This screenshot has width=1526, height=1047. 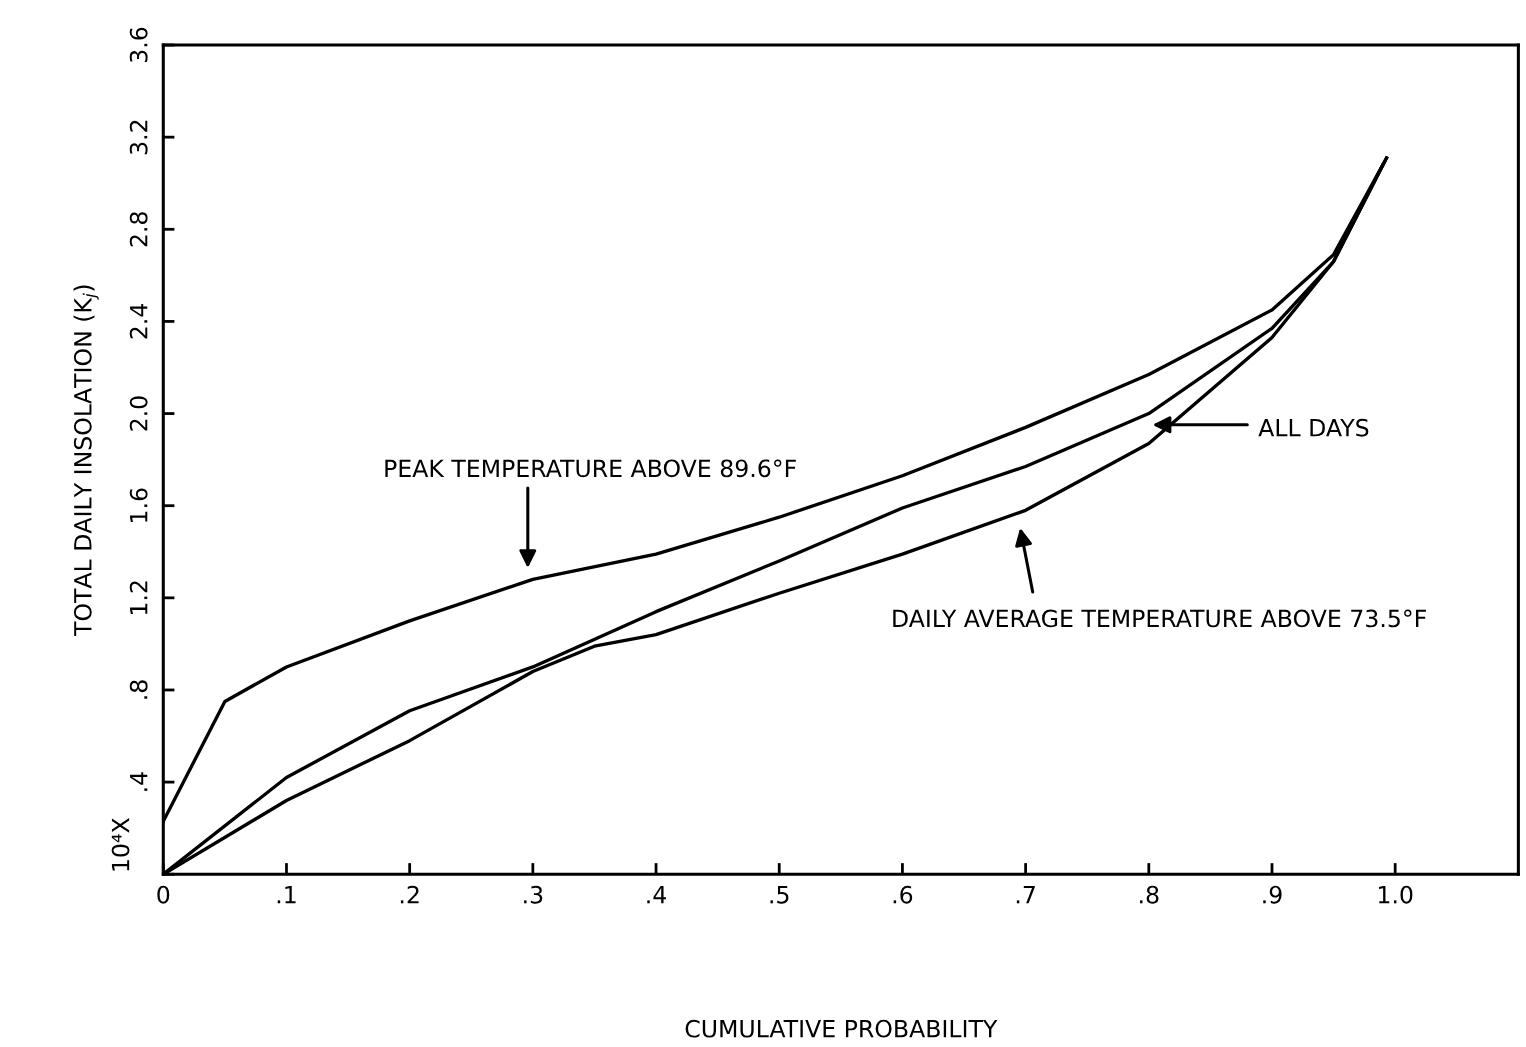 I want to click on y-tick-label: .4, so click(x=139, y=781).